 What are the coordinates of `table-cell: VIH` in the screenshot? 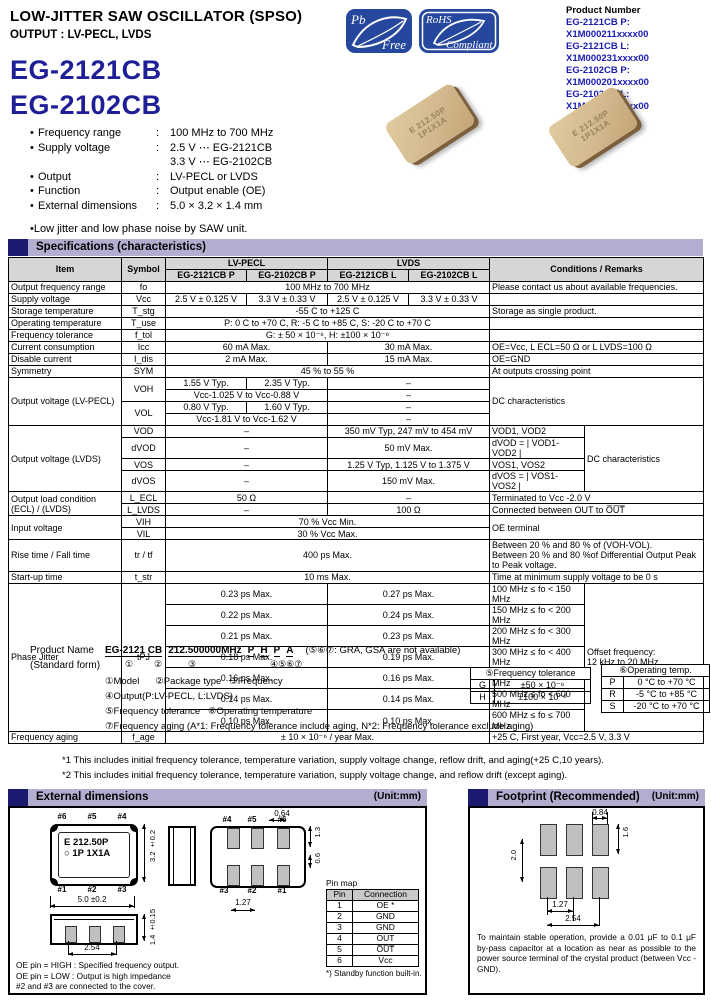 It's located at (143, 522).